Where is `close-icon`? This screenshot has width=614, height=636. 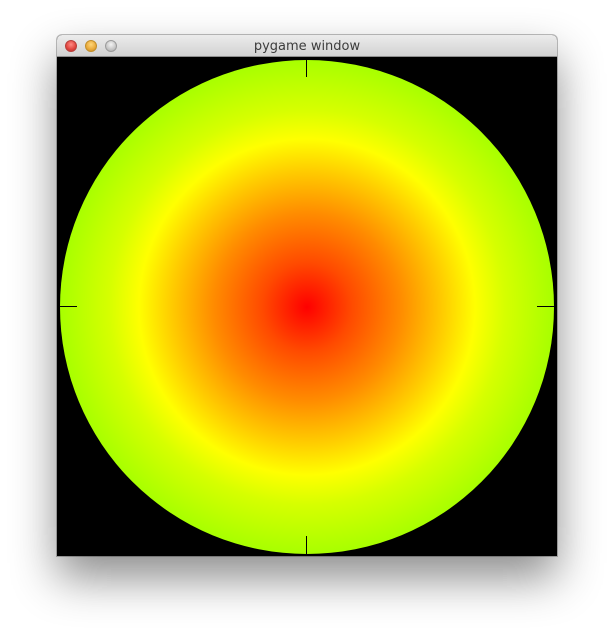
close-icon is located at coordinates (71, 46).